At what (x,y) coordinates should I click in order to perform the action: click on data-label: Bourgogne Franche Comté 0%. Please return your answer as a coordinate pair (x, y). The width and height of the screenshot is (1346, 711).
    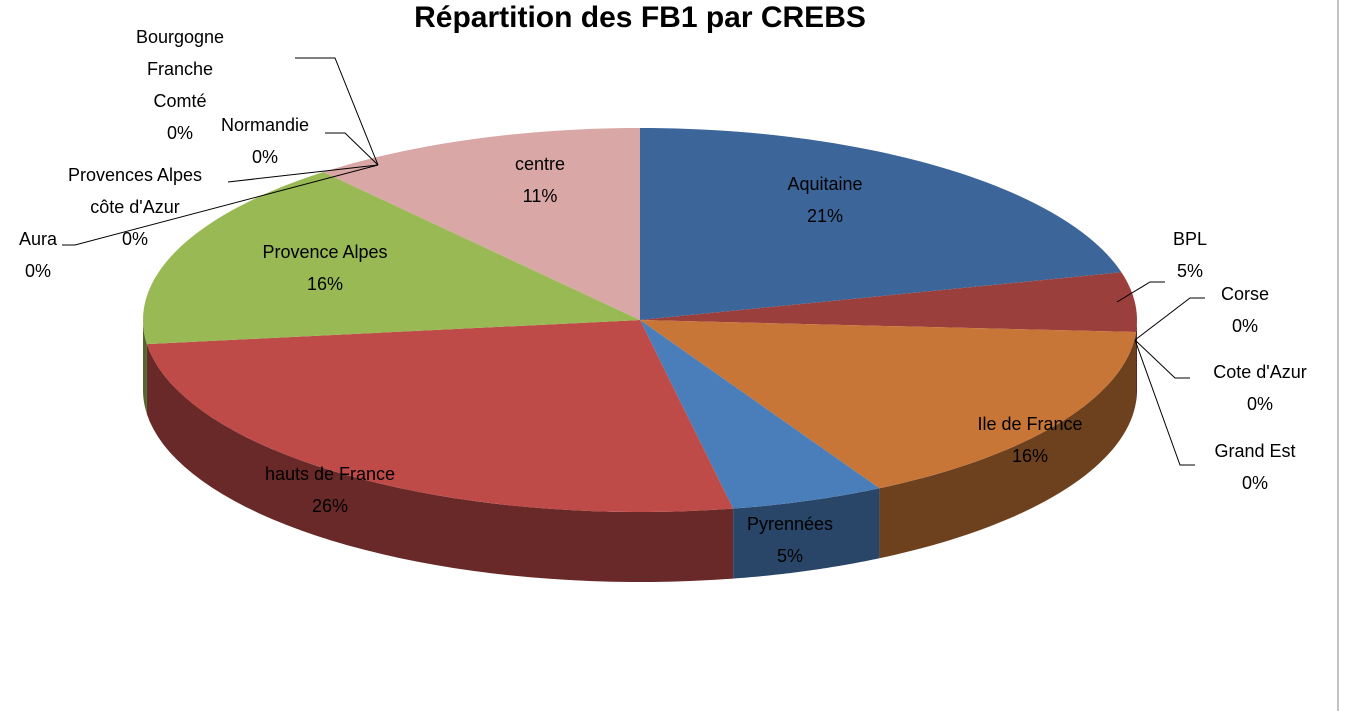
    Looking at the image, I should click on (180, 85).